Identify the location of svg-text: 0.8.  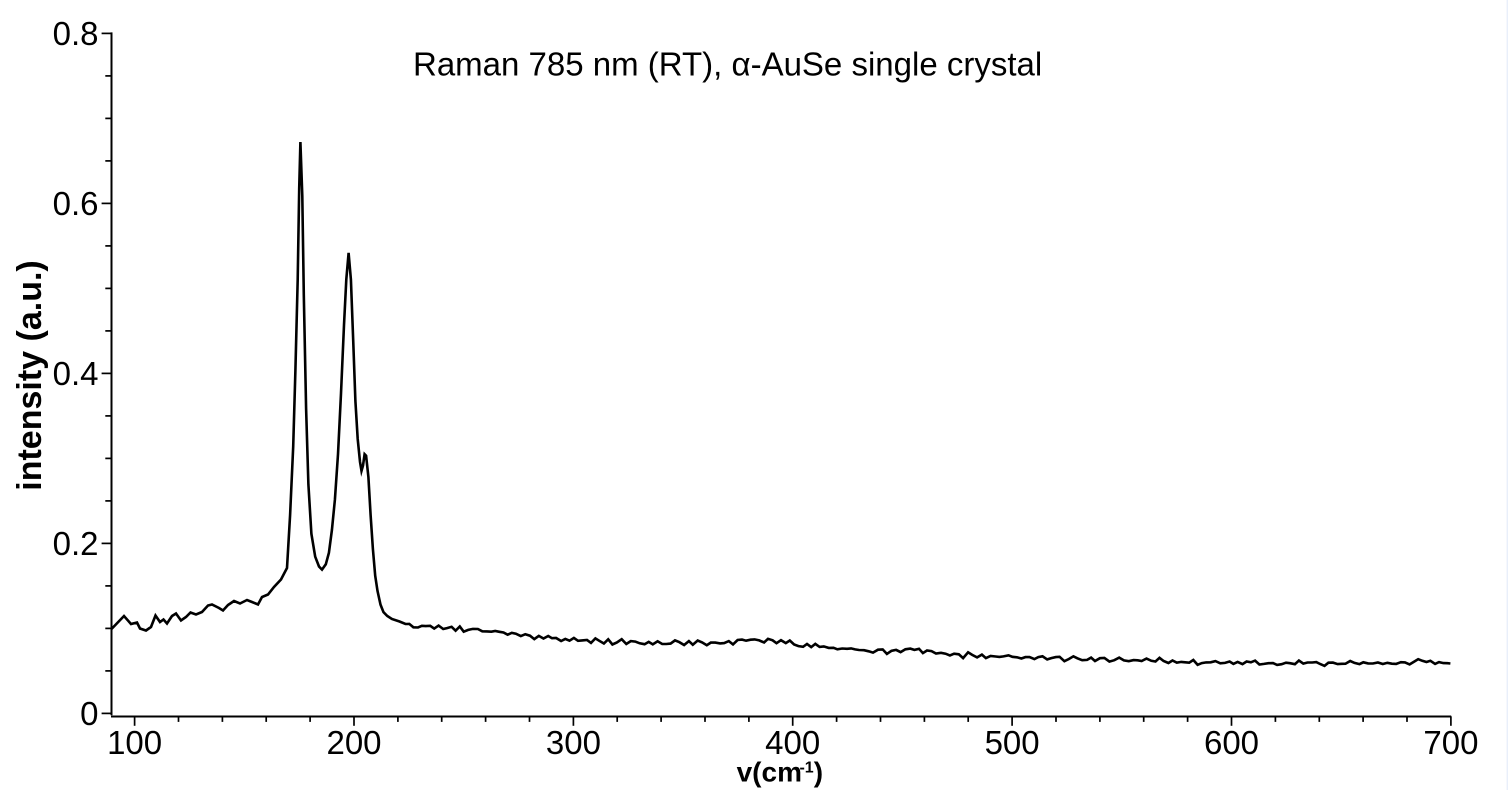
(76, 33).